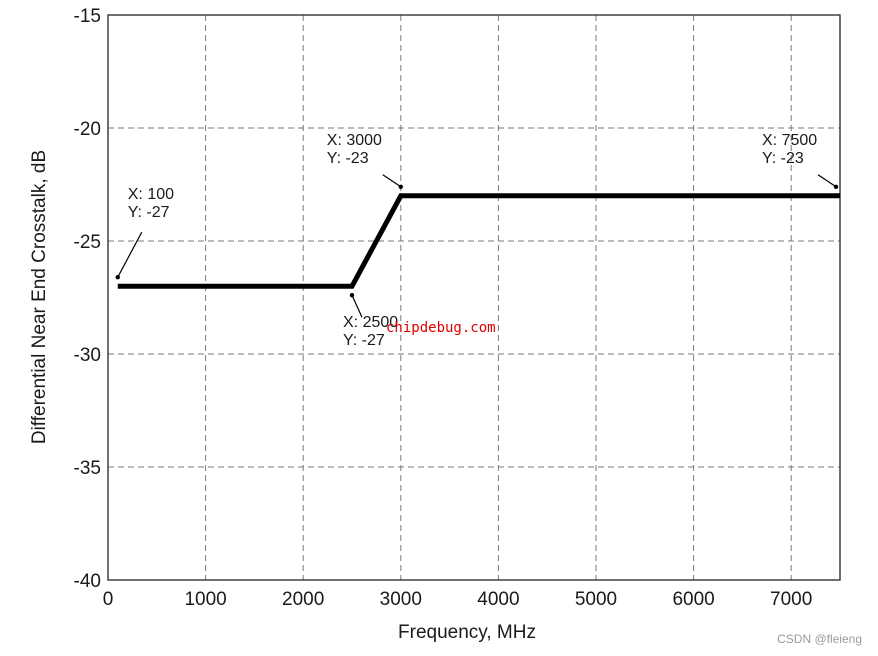 The image size is (878, 656). I want to click on x-tick-label: 6000, so click(693, 599).